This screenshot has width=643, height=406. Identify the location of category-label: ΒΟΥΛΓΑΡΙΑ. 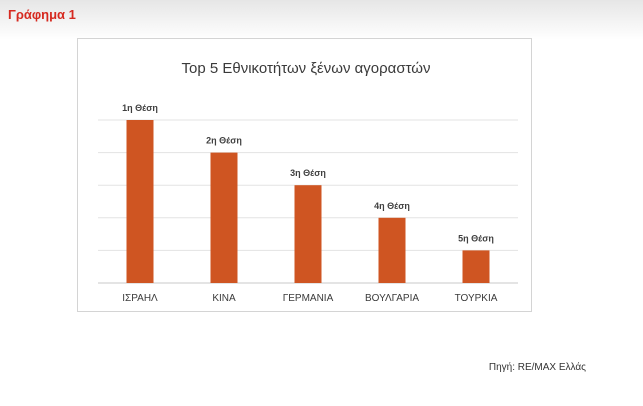
(392, 298).